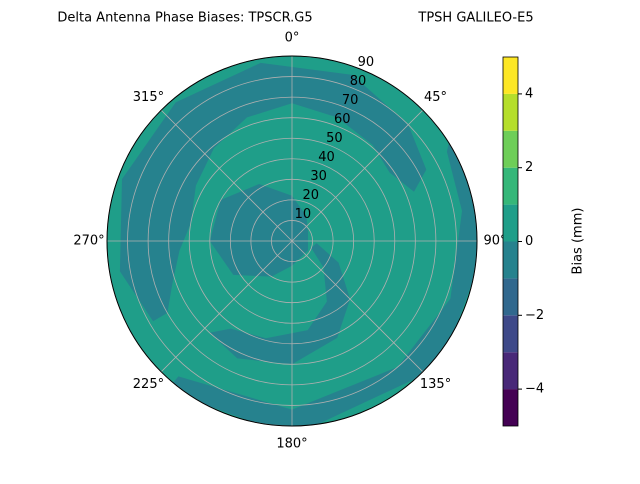 This screenshot has height=484, width=640. I want to click on colorbar-tick-label: 0, so click(529, 241).